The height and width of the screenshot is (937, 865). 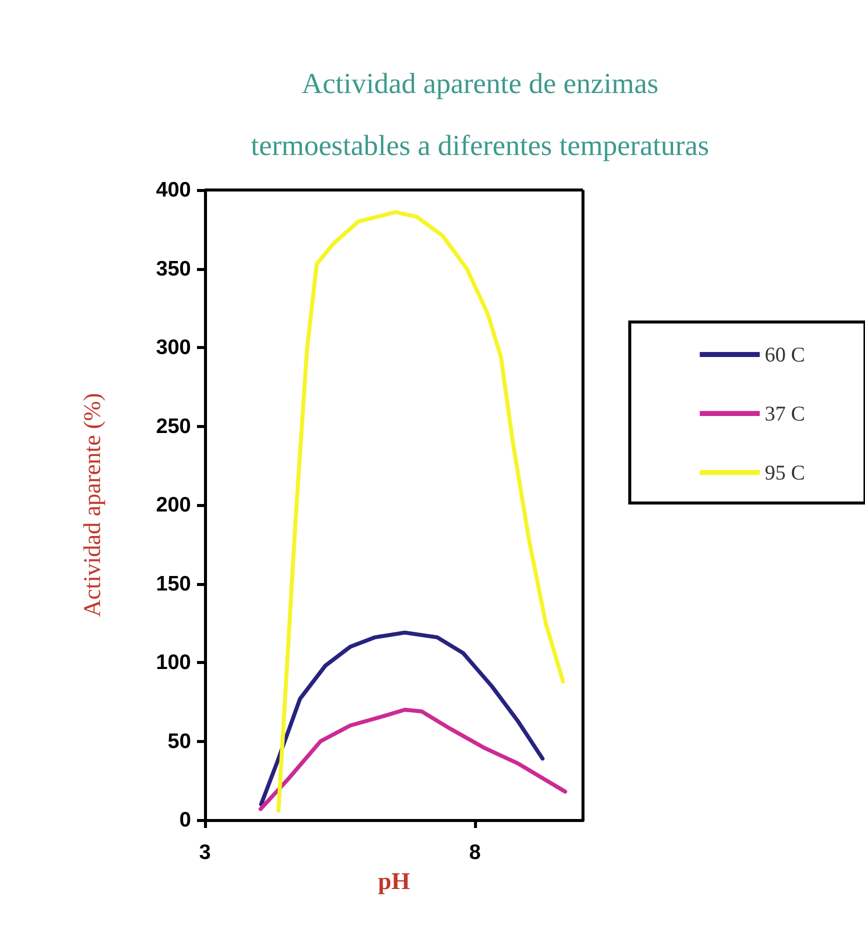 What do you see at coordinates (93, 505) in the screenshot?
I see `y-axis-title: Actividad aparente (%)` at bounding box center [93, 505].